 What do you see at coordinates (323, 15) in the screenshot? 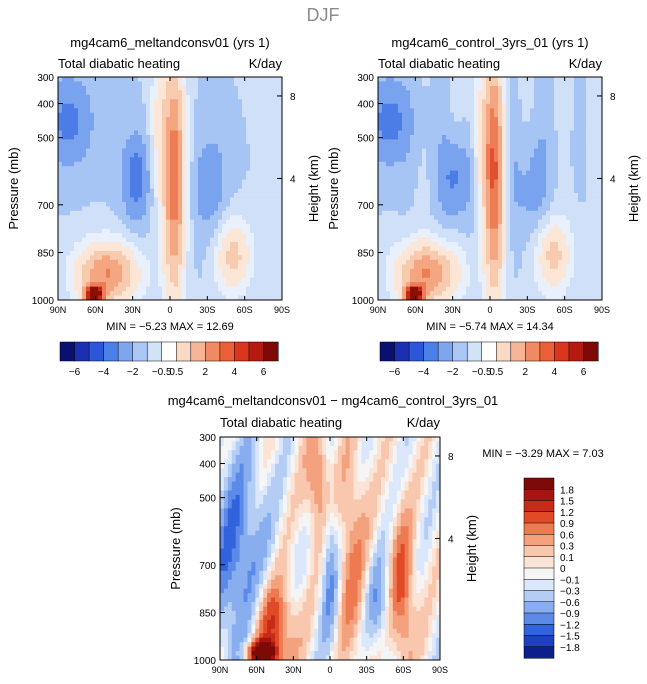
I see `page-title: DJF` at bounding box center [323, 15].